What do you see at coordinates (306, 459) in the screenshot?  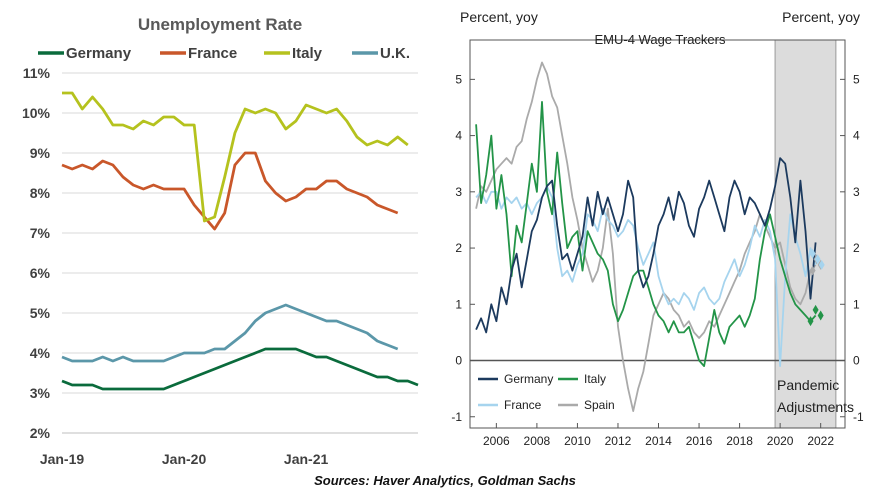 I see `x-tick-label: Jan-21` at bounding box center [306, 459].